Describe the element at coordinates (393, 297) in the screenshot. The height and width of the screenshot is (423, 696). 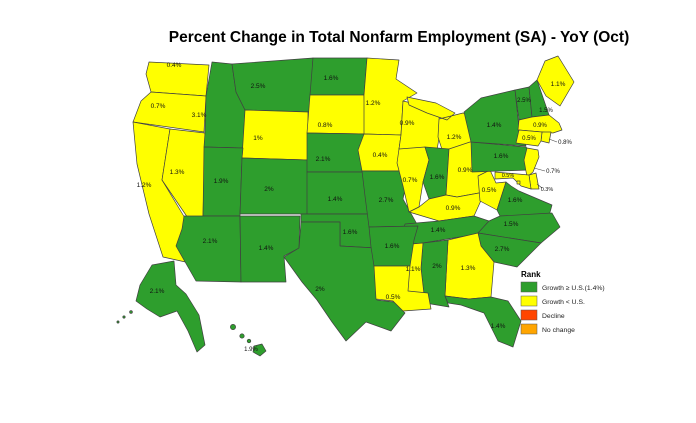
I see `state-label-LA: 0.5%` at that location.